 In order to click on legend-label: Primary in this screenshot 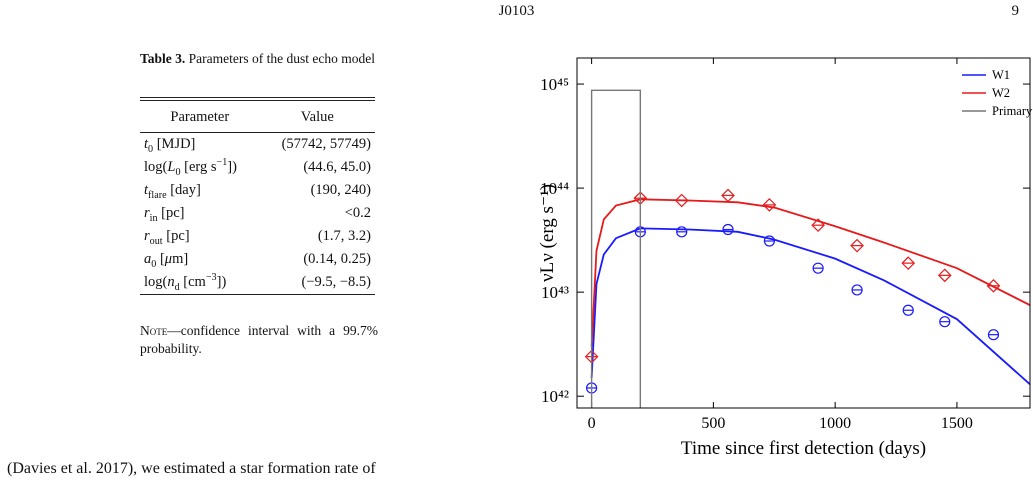, I will do `click(1012, 111)`.